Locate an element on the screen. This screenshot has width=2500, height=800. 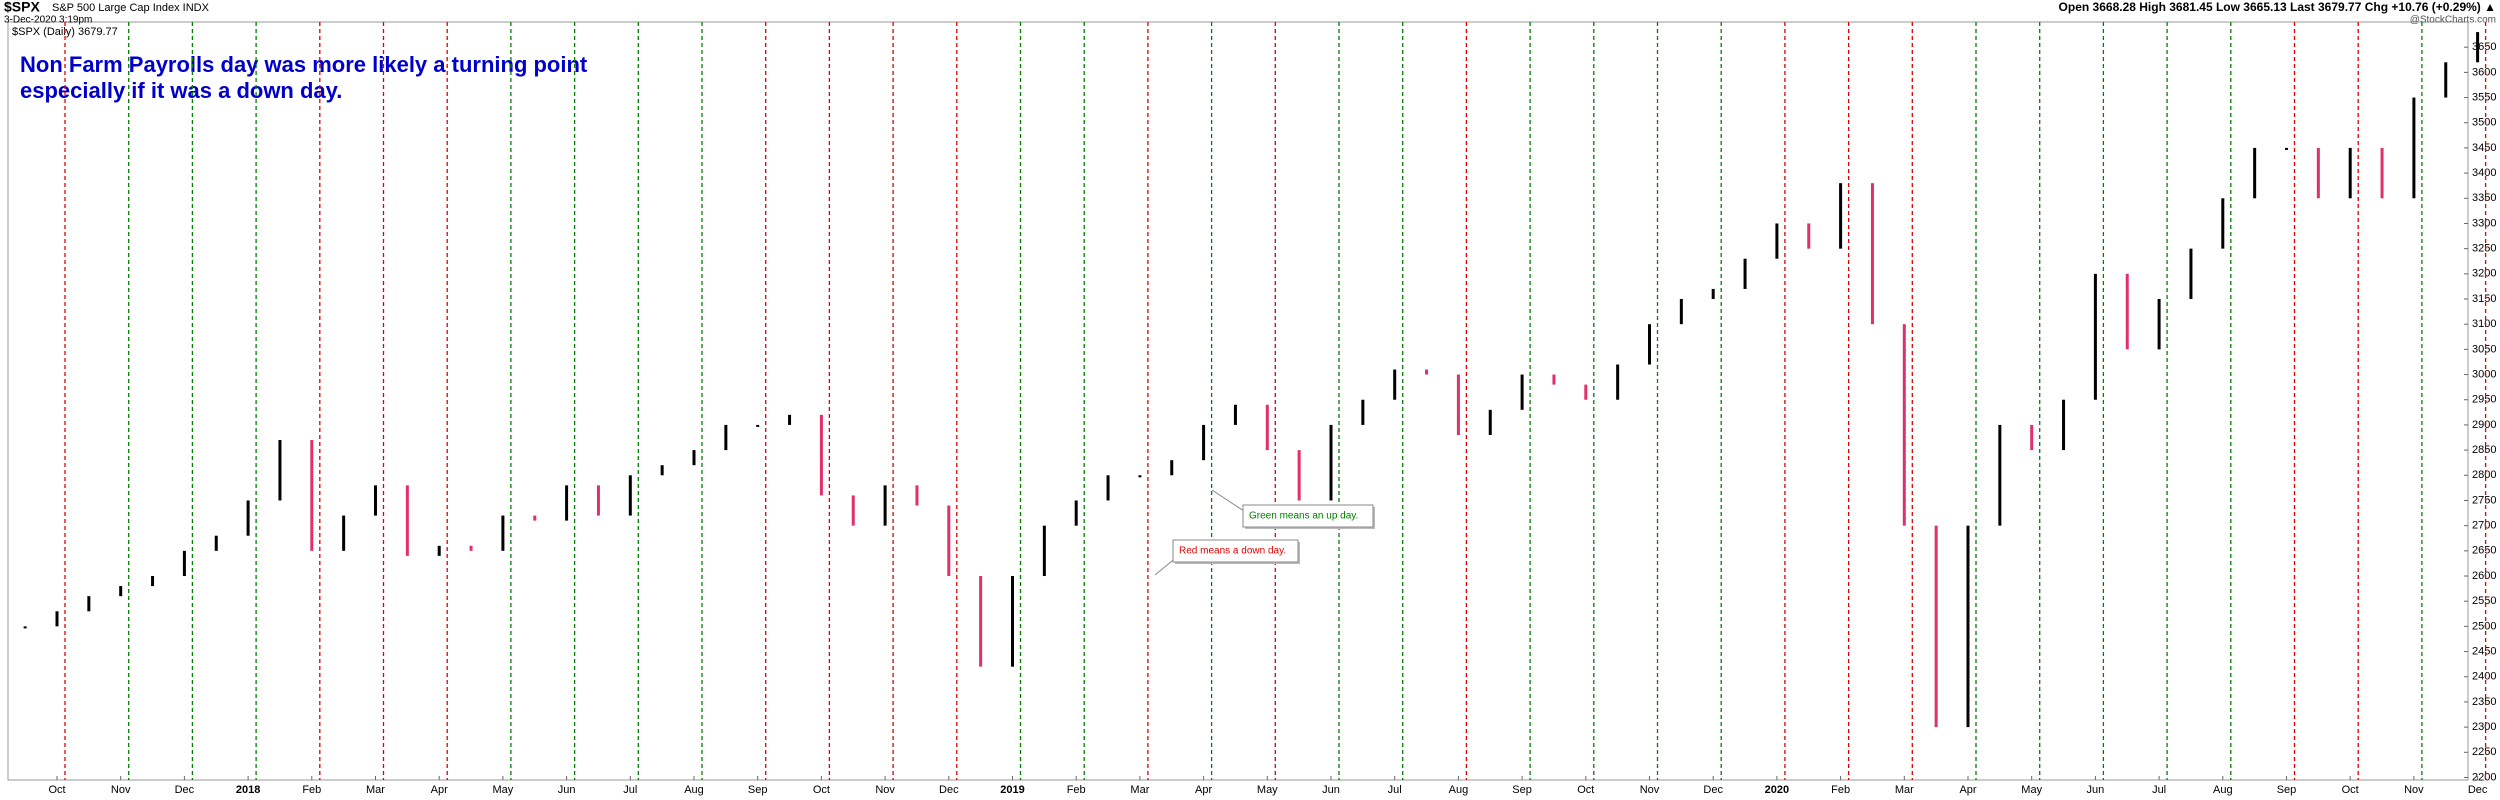
y-tick-label: 3500 is located at coordinates (2484, 123).